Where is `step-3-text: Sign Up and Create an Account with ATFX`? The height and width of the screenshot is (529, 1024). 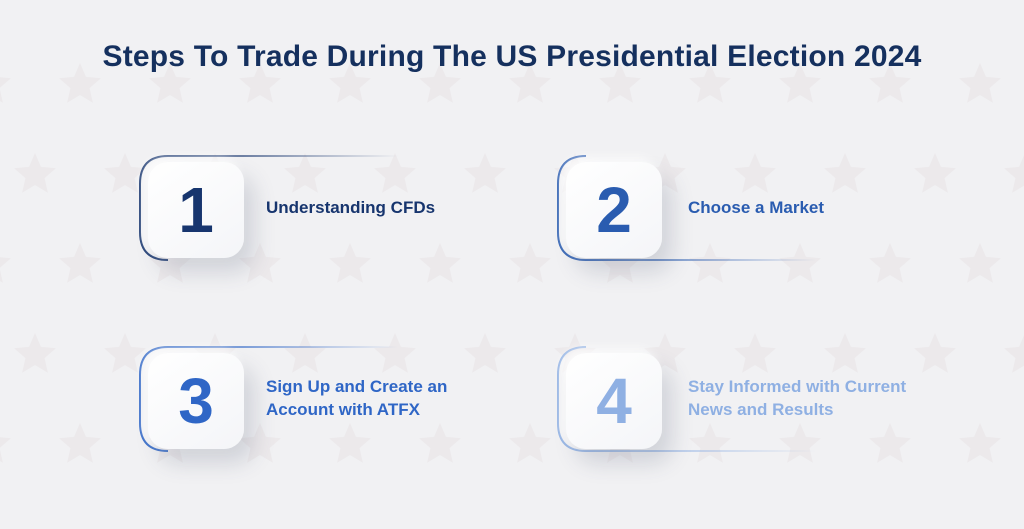 step-3-text: Sign Up and Create an Account with ATFX is located at coordinates (357, 398).